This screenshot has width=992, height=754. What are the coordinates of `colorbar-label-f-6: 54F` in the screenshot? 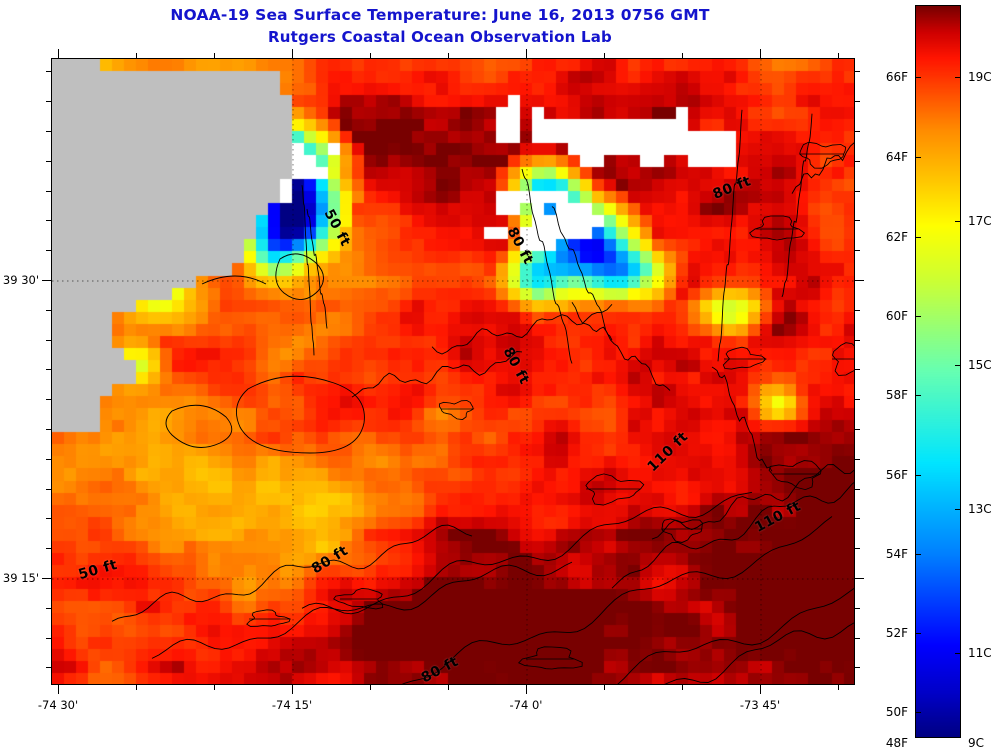 It's located at (896, 554).